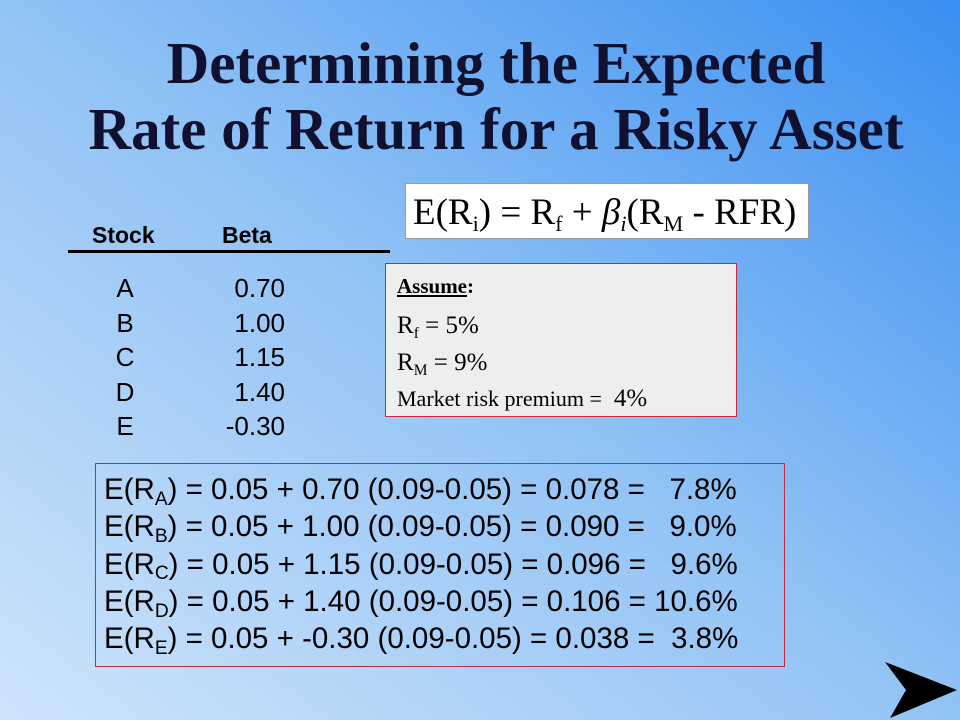  What do you see at coordinates (496, 63) in the screenshot?
I see `title-line-1: Determining the Expected` at bounding box center [496, 63].